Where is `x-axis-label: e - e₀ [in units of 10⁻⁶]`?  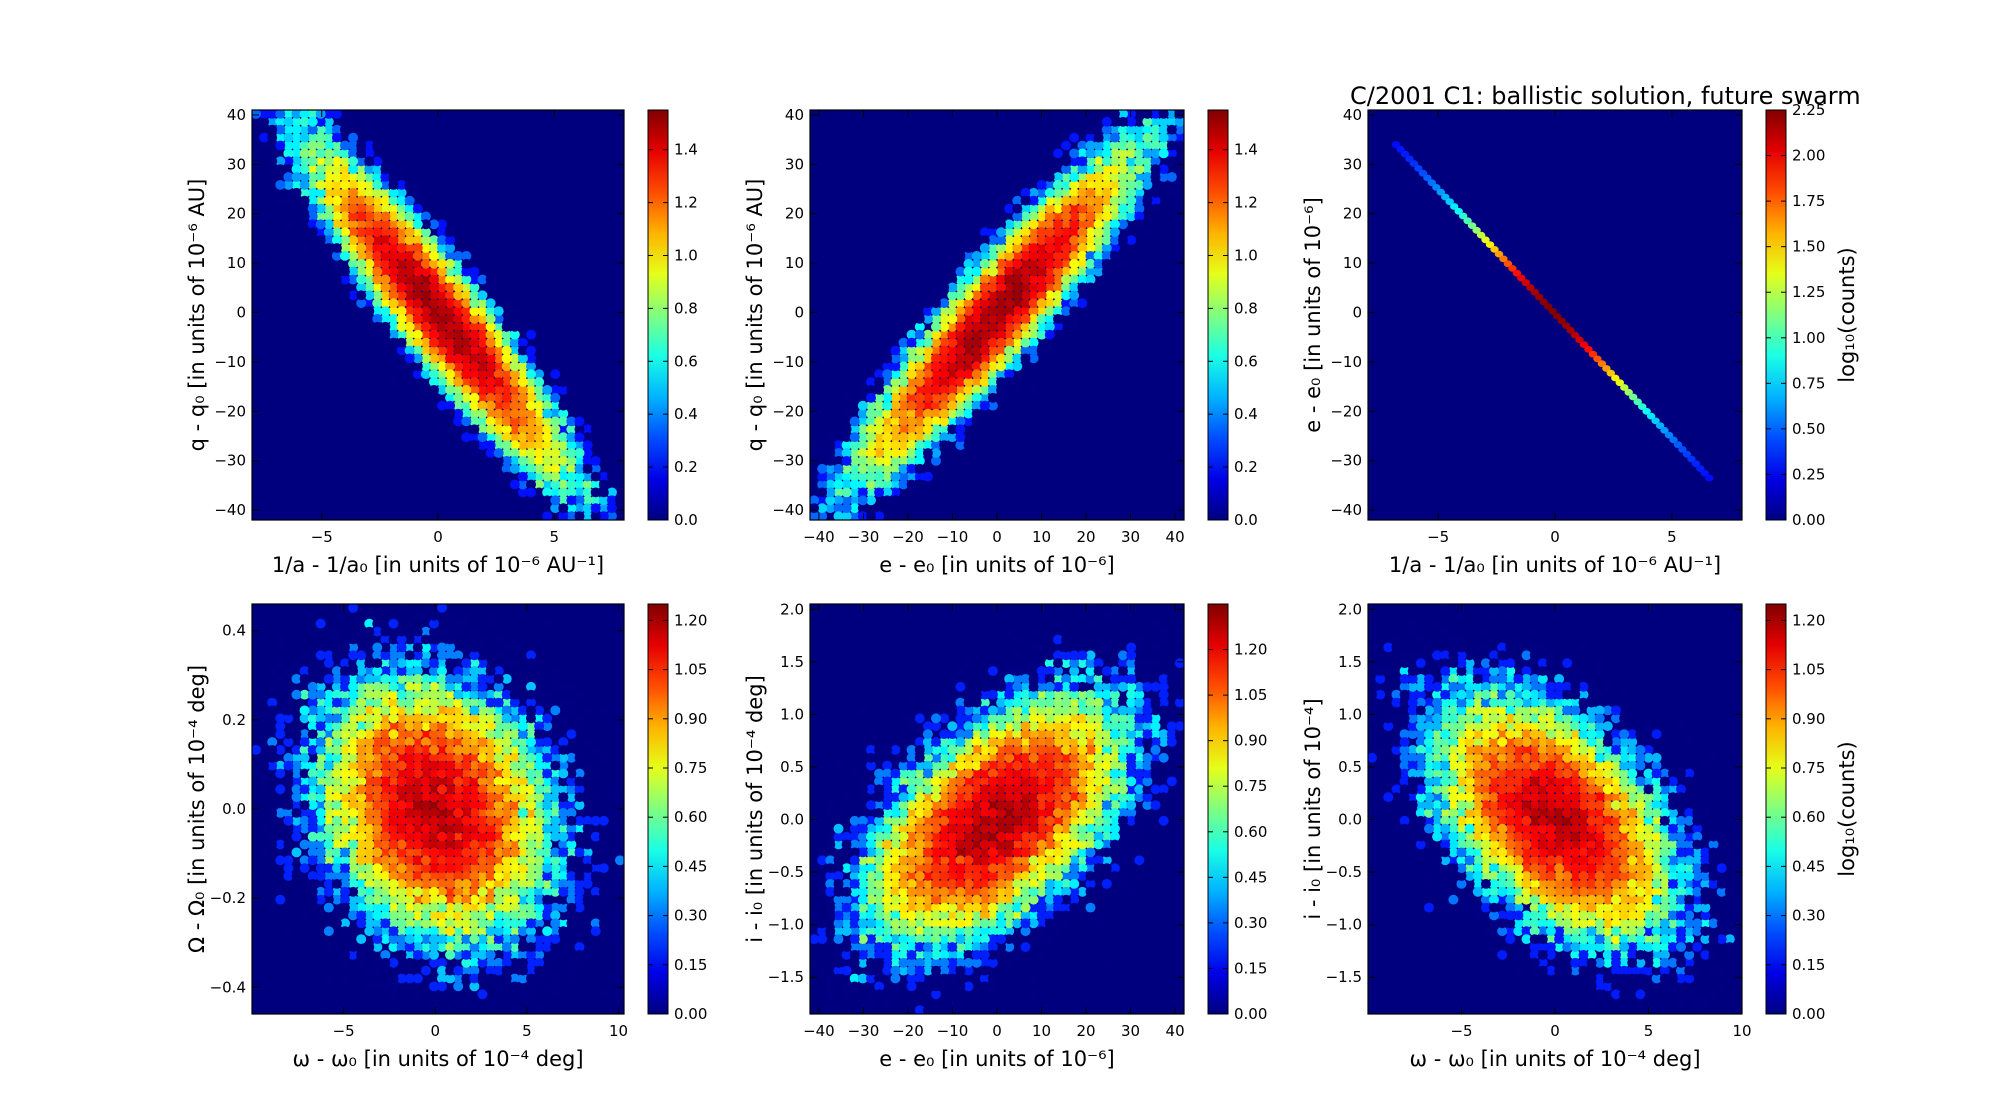
x-axis-label: e - e₀ [in units of 10⁻⁶] is located at coordinates (997, 565).